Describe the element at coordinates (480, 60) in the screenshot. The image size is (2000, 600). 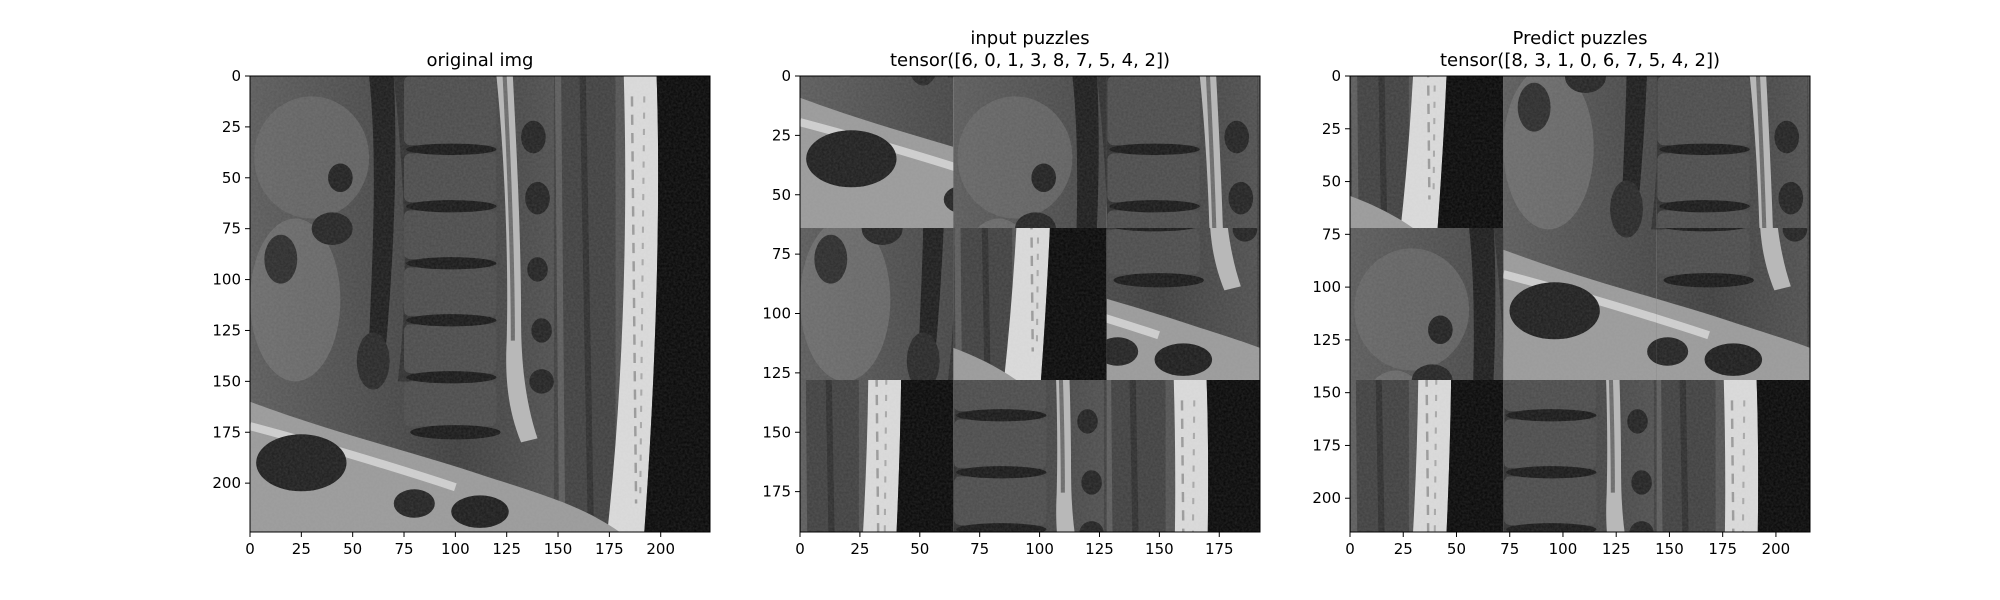
I see `panel-original-title: original img` at that location.